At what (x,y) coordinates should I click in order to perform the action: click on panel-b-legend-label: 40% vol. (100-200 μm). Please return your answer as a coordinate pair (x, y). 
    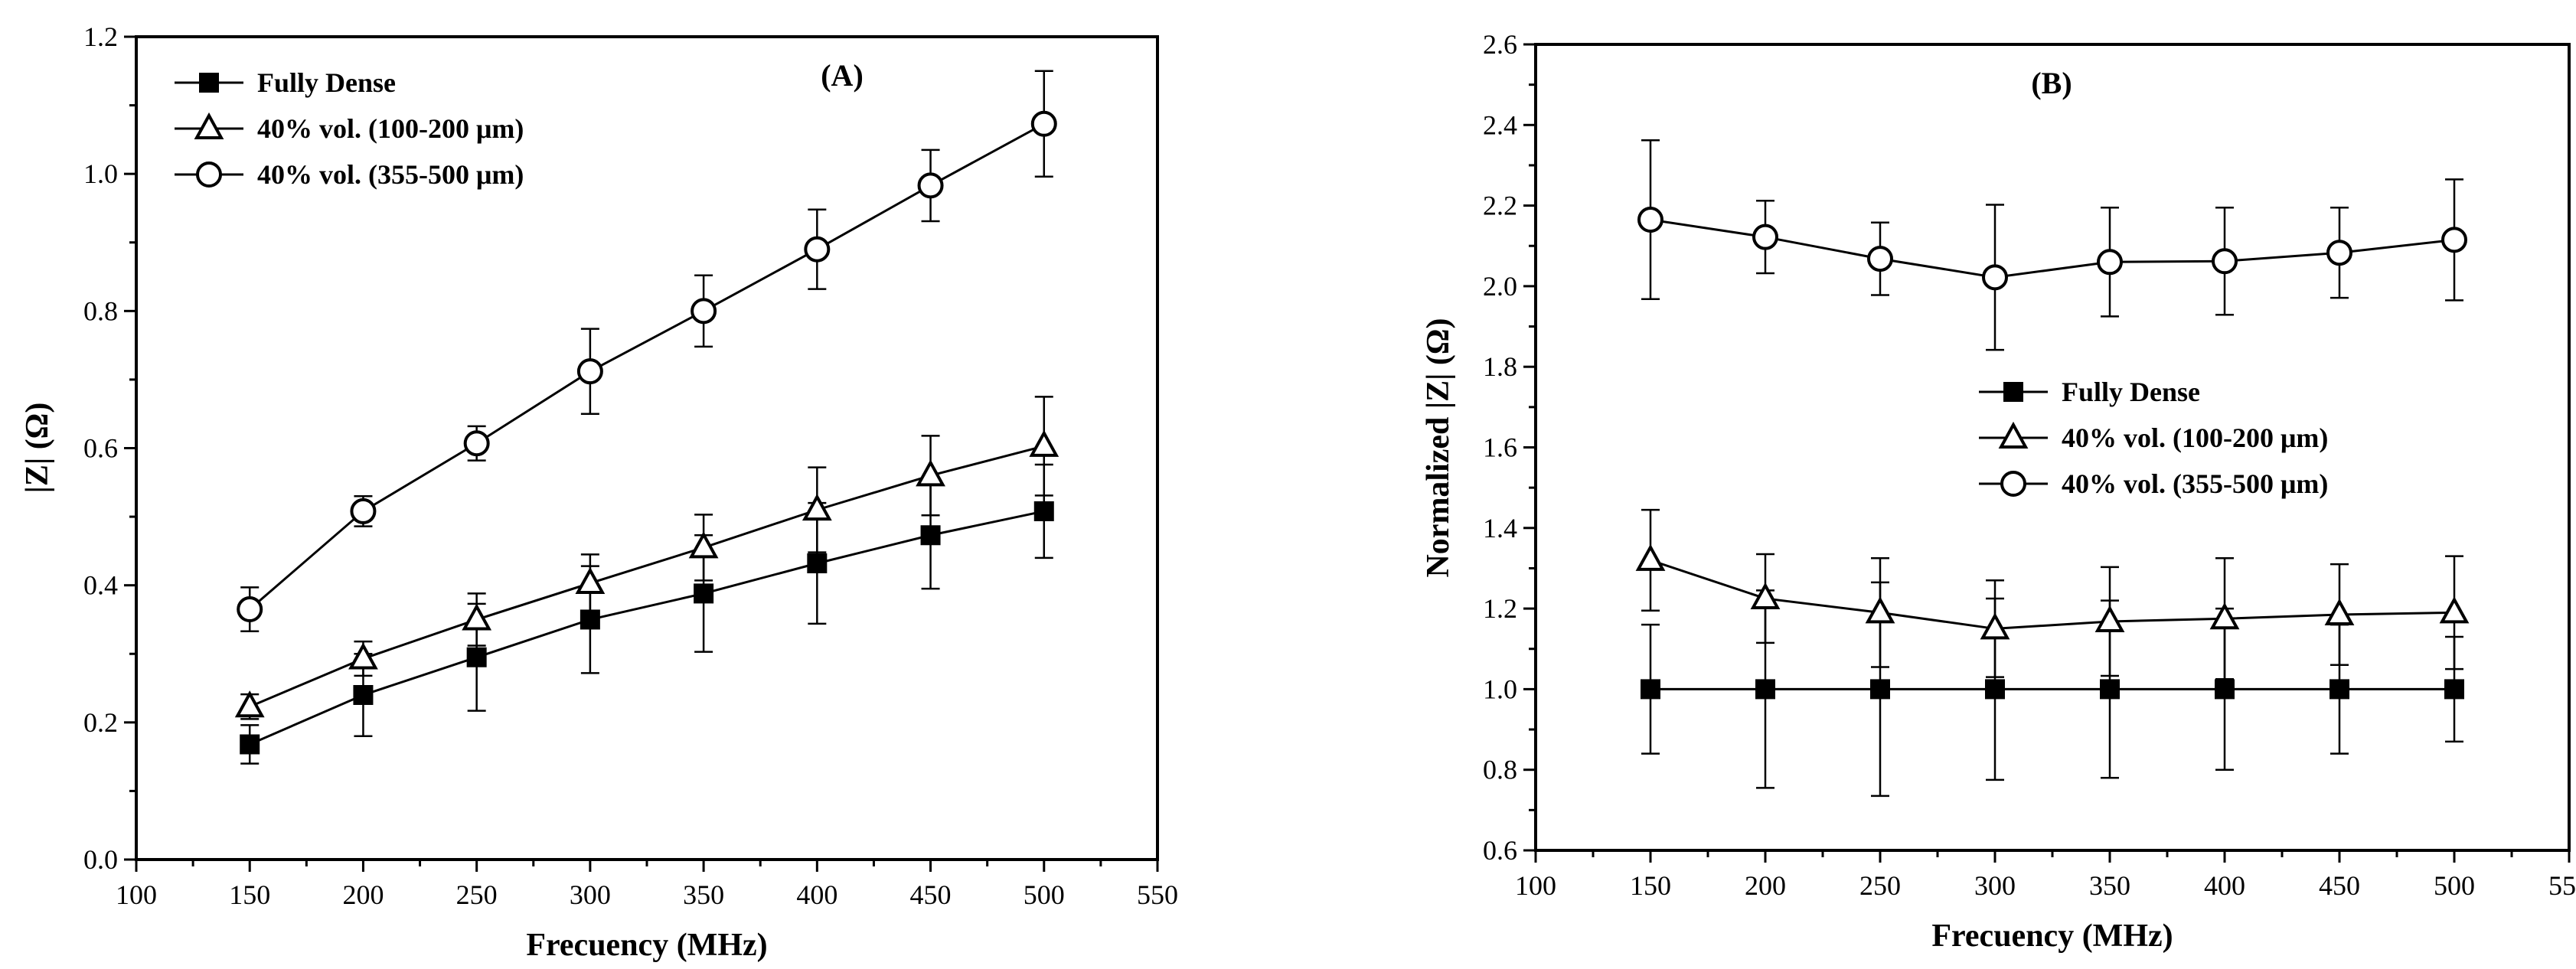
    Looking at the image, I should click on (2195, 438).